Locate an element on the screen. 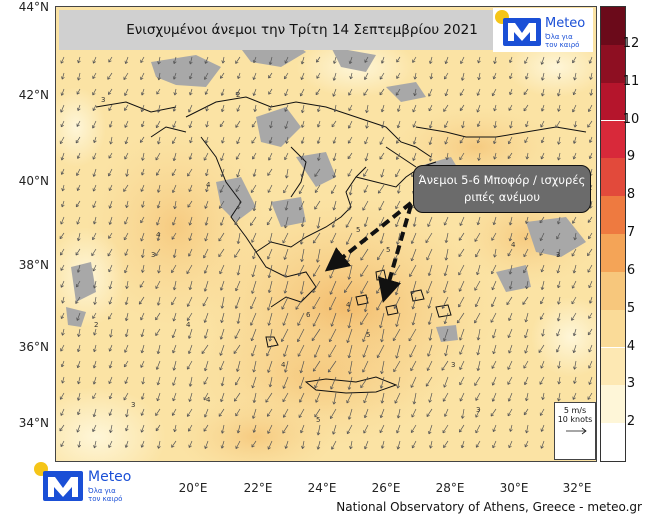 The width and height of the screenshot is (650, 521). logo-bottom-brand-text: Meteo is located at coordinates (110, 477).